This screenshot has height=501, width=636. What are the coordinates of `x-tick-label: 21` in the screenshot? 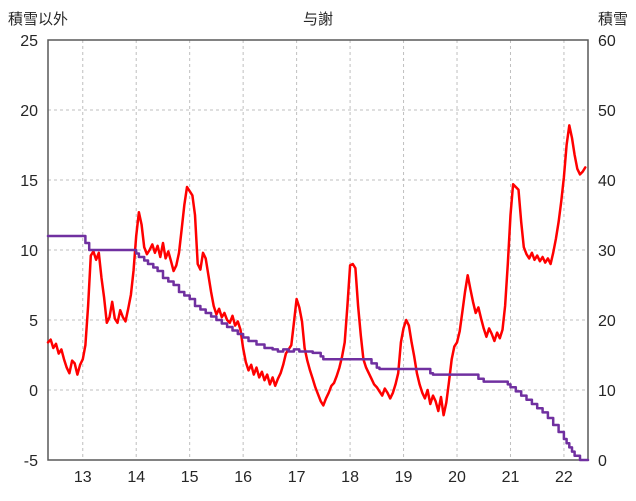 It's located at (511, 477).